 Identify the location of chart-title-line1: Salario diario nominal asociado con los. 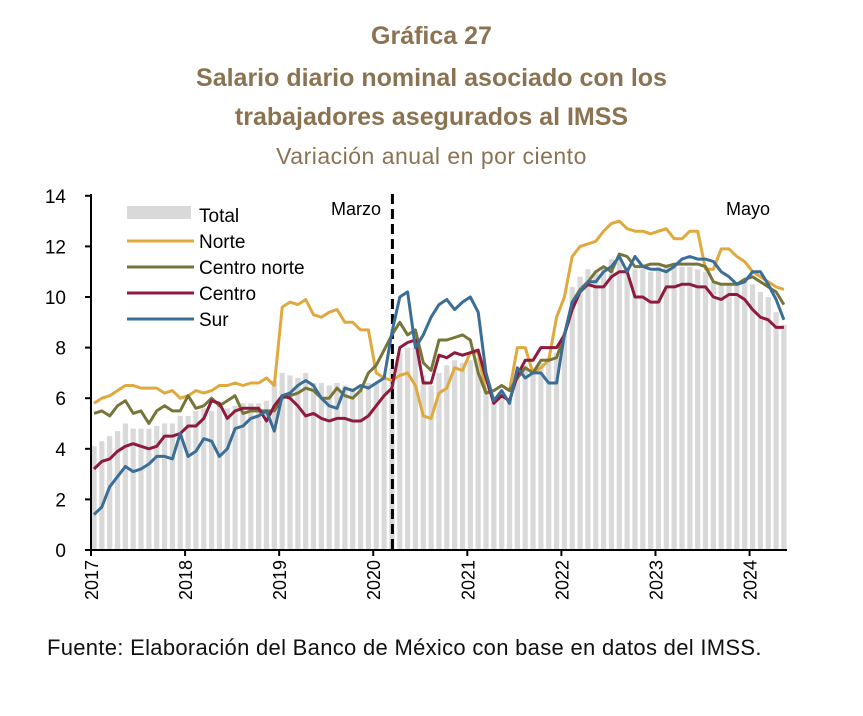
(431, 78).